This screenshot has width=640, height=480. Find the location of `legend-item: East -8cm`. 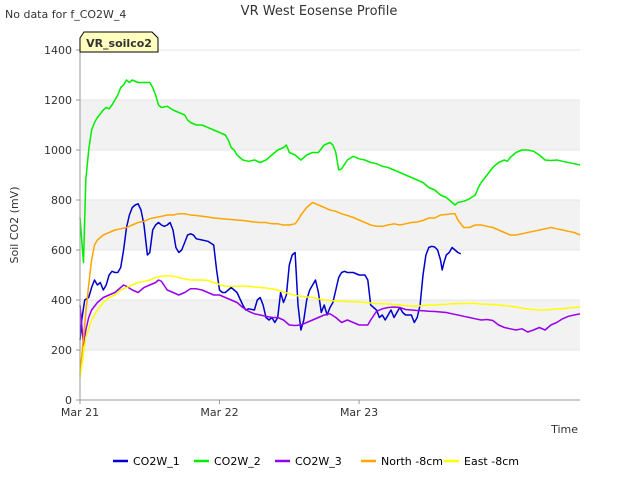

legend-item: East -8cm is located at coordinates (481, 461).